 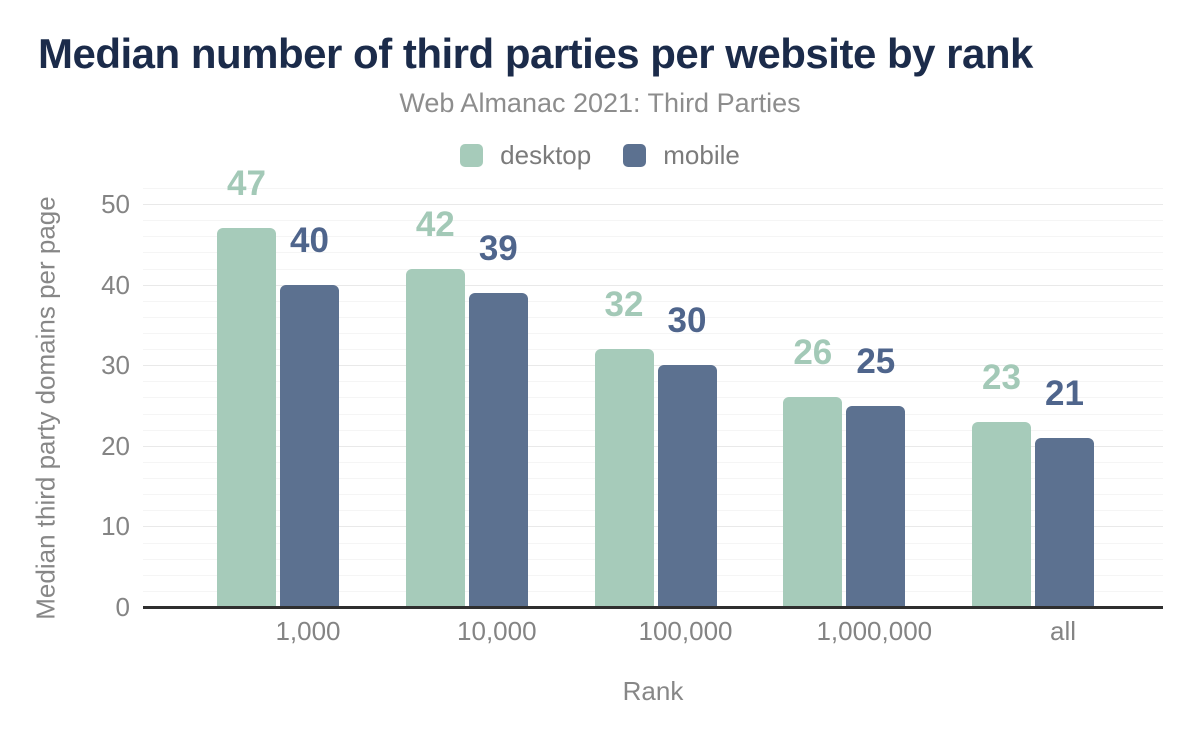 What do you see at coordinates (115, 365) in the screenshot?
I see `y-tick-label: 30` at bounding box center [115, 365].